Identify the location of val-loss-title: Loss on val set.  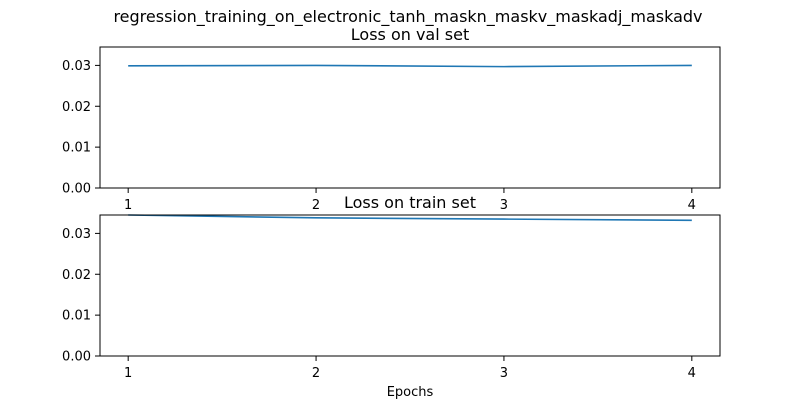
(410, 34).